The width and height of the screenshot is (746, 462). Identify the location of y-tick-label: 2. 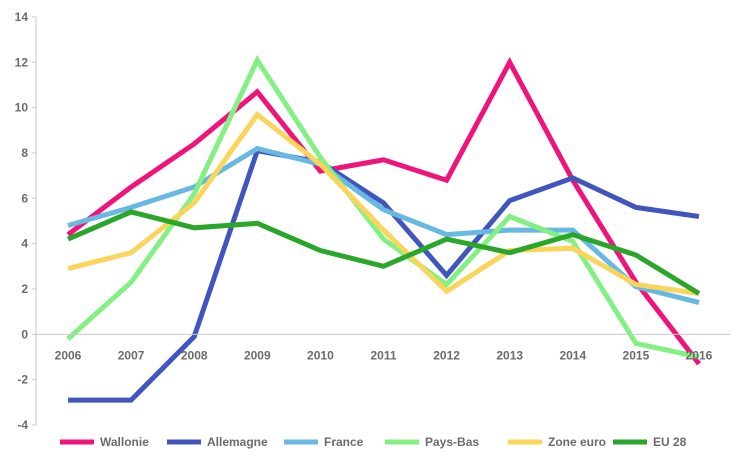
(24, 289).